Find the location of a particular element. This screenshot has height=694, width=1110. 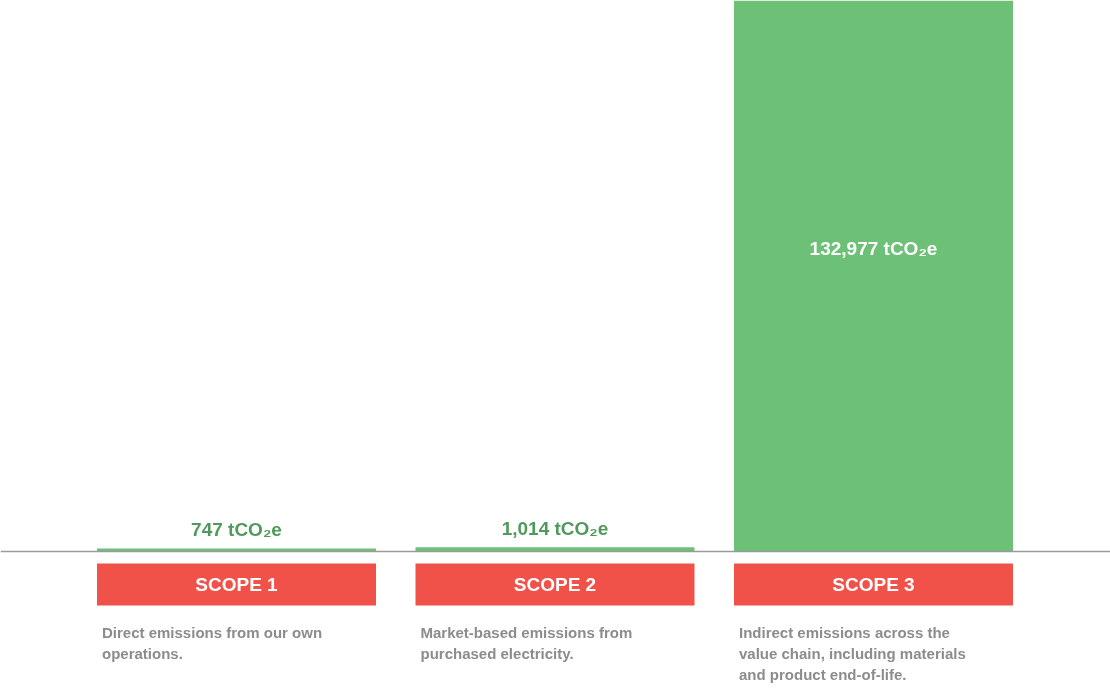

text: Direct emissions from our own operations. is located at coordinates (212, 643).